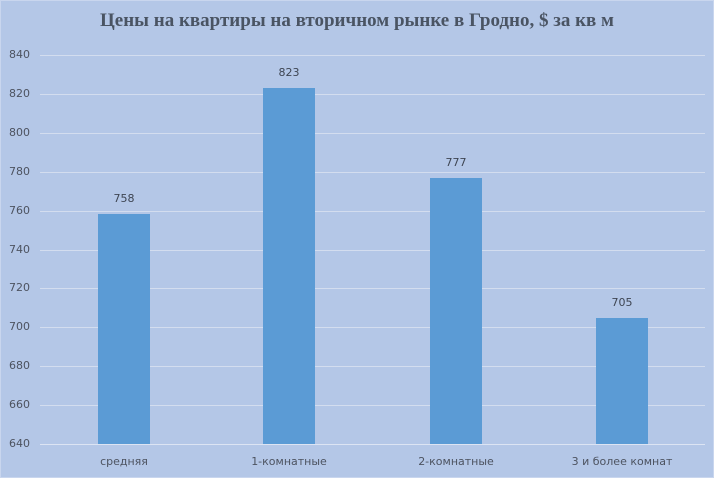 The image size is (714, 478). What do you see at coordinates (19, 210) in the screenshot?
I see `y-tick-label: 760` at bounding box center [19, 210].